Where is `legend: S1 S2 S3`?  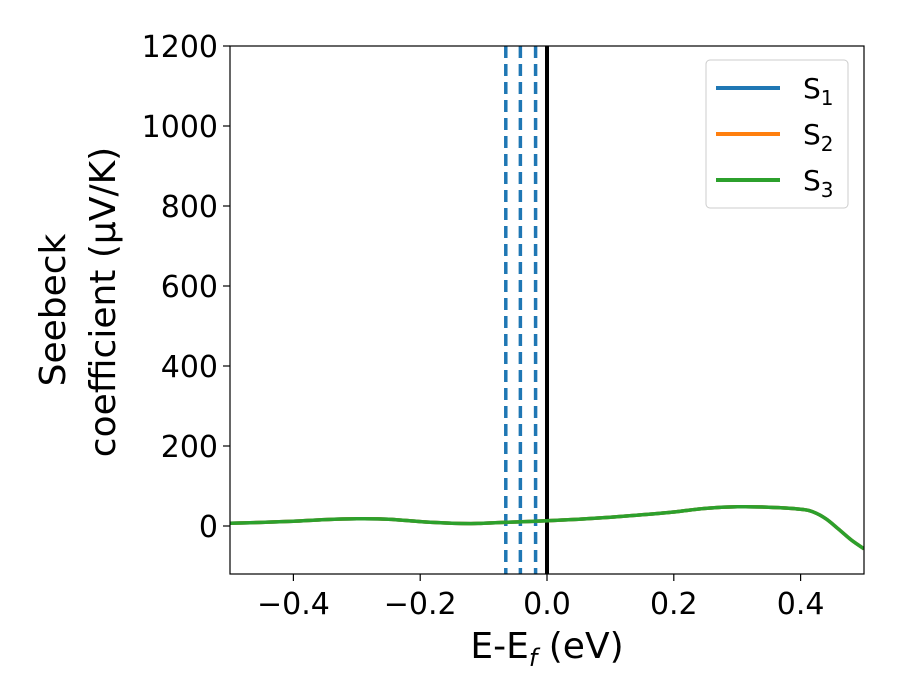 legend: S1 S2 S3 is located at coordinates (777, 134).